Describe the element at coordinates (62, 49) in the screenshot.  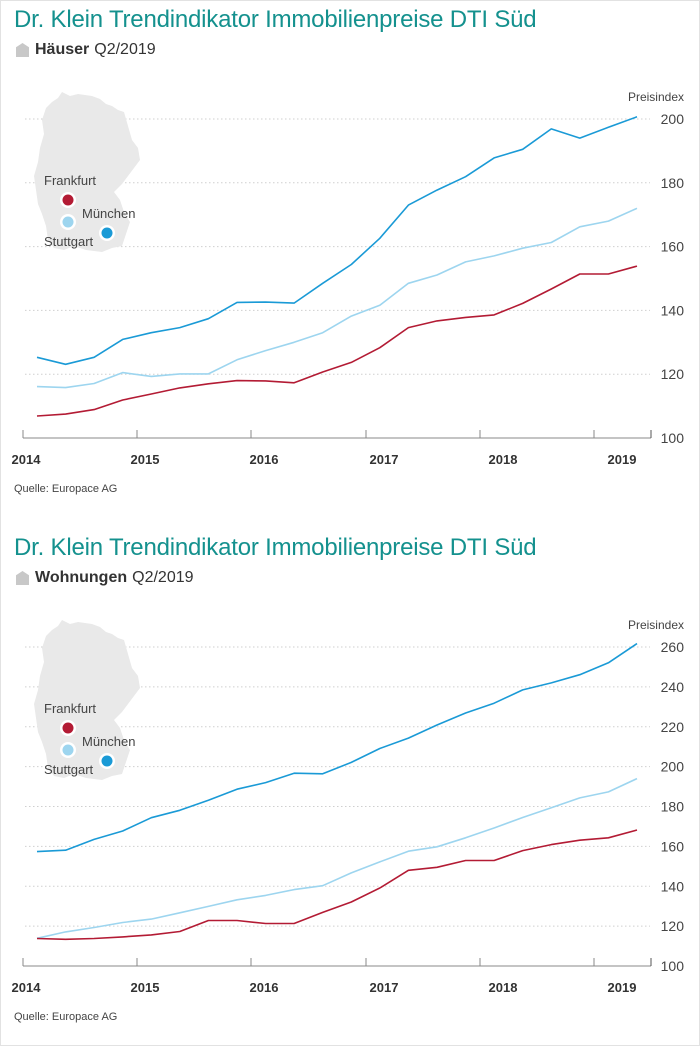
I see `subtitle-category: Häuser` at that location.